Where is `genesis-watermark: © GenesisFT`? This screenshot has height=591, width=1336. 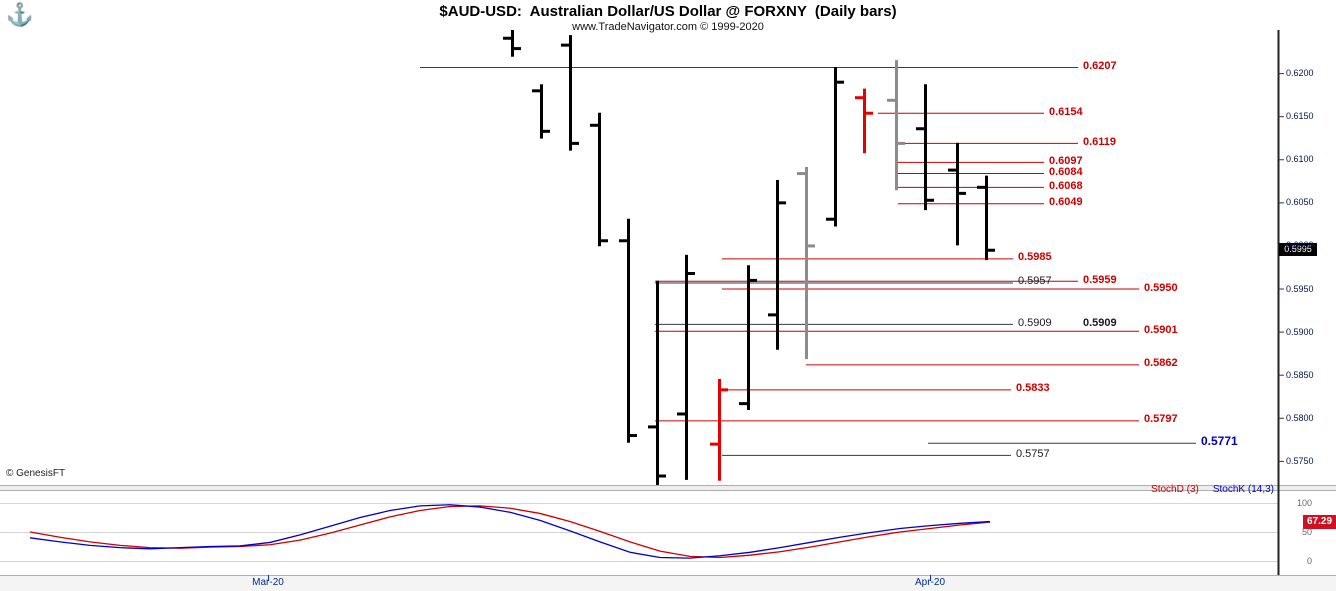 genesis-watermark: © GenesisFT is located at coordinates (36, 473).